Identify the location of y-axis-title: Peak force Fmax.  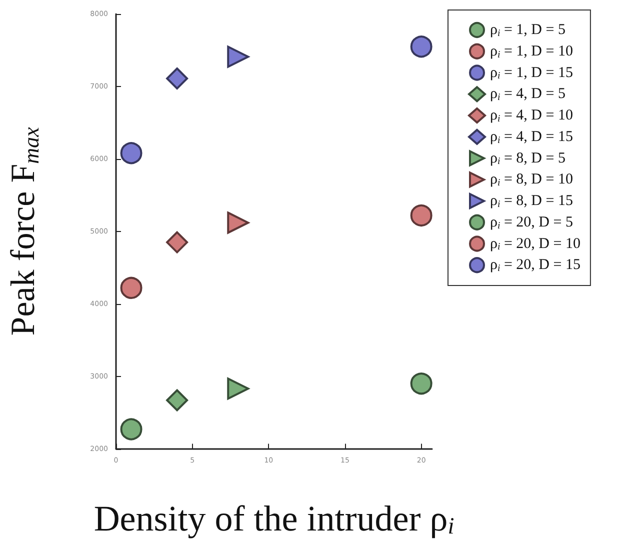
(24, 231).